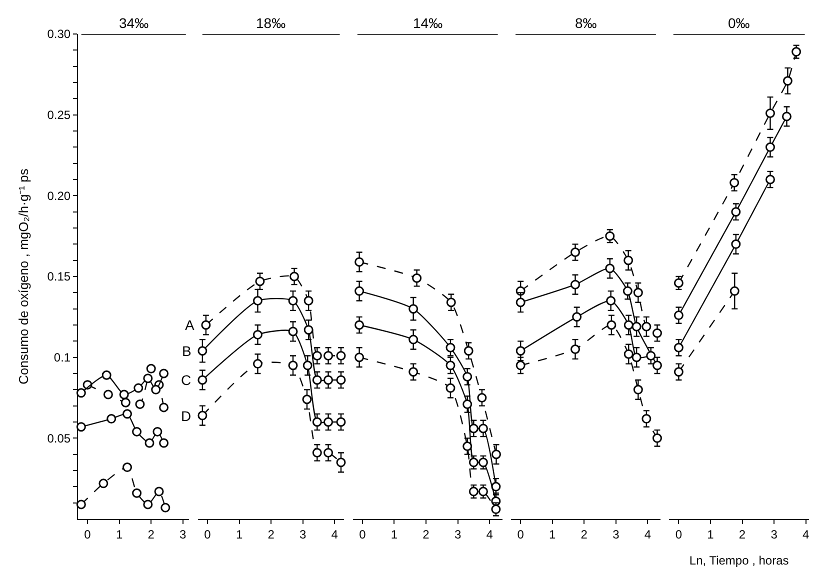  Describe the element at coordinates (59, 34) in the screenshot. I see `y-tick-label: 0.30` at that location.